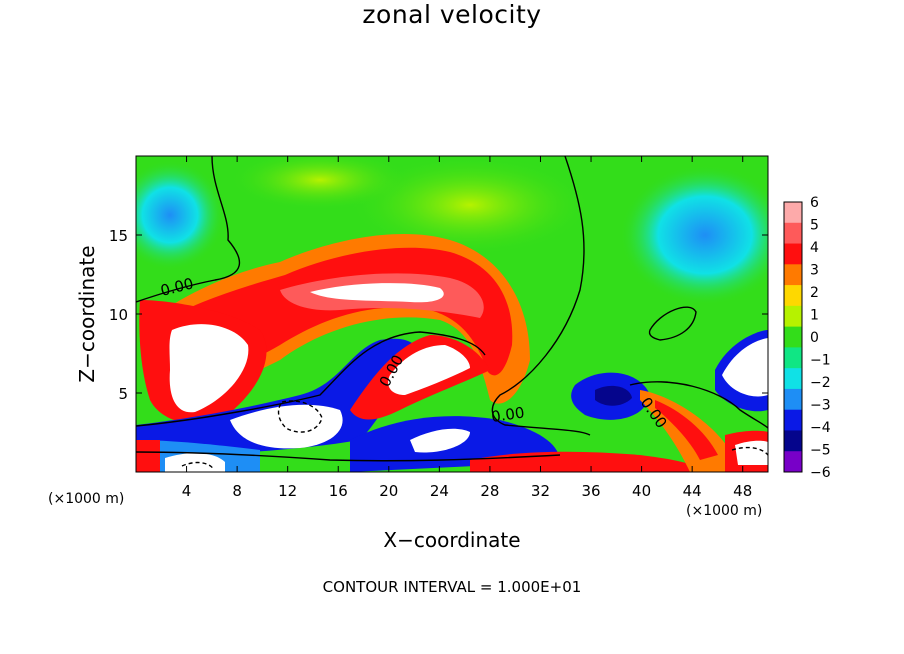 The width and height of the screenshot is (904, 654). Describe the element at coordinates (814, 316) in the screenshot. I see `colorbar-label: 1` at that location.